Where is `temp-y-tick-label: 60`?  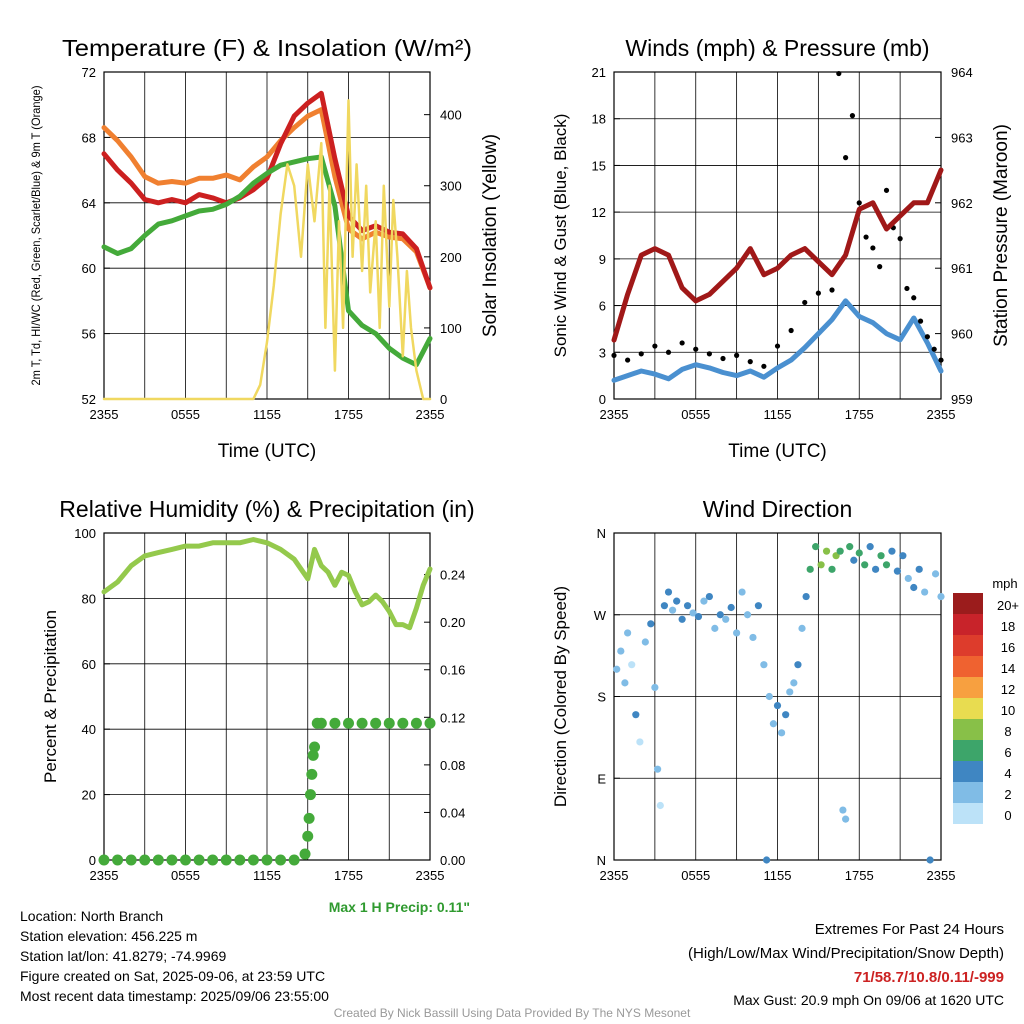 temp-y-tick-label: 60 is located at coordinates (89, 268).